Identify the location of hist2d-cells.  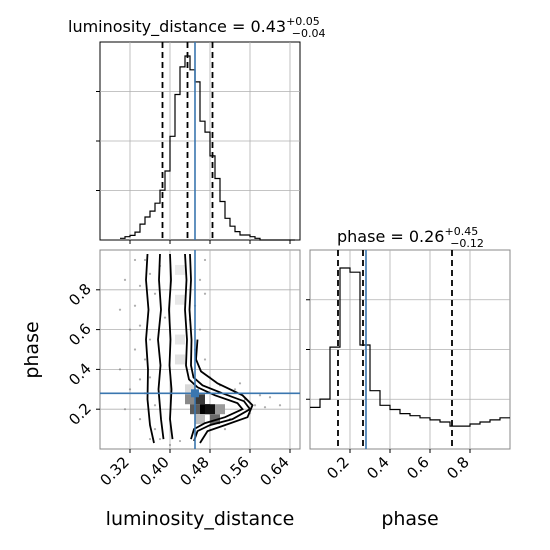
(200, 344).